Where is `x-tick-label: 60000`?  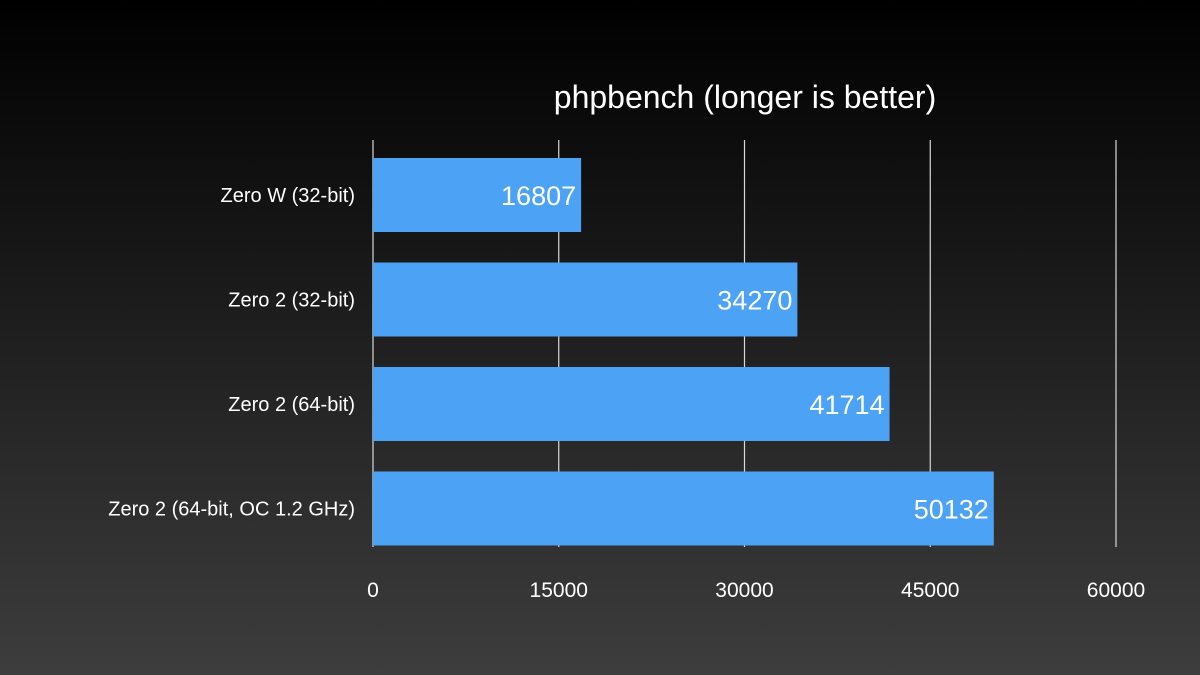 x-tick-label: 60000 is located at coordinates (1116, 590).